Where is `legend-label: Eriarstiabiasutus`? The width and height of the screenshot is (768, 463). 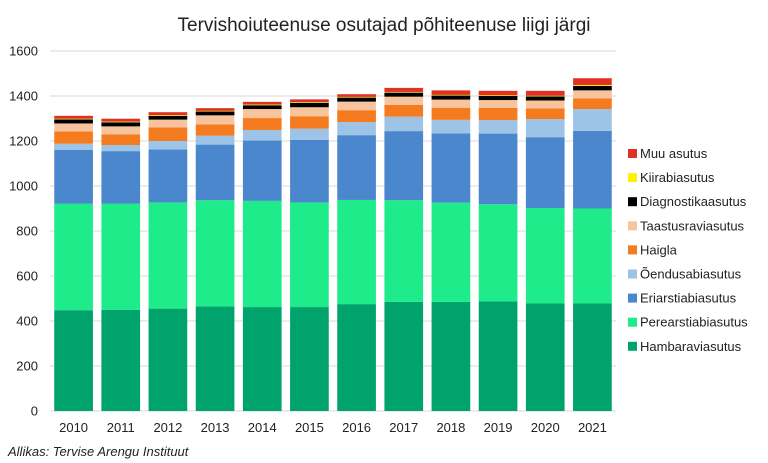
legend-label: Eriarstiabiasutus is located at coordinates (688, 298).